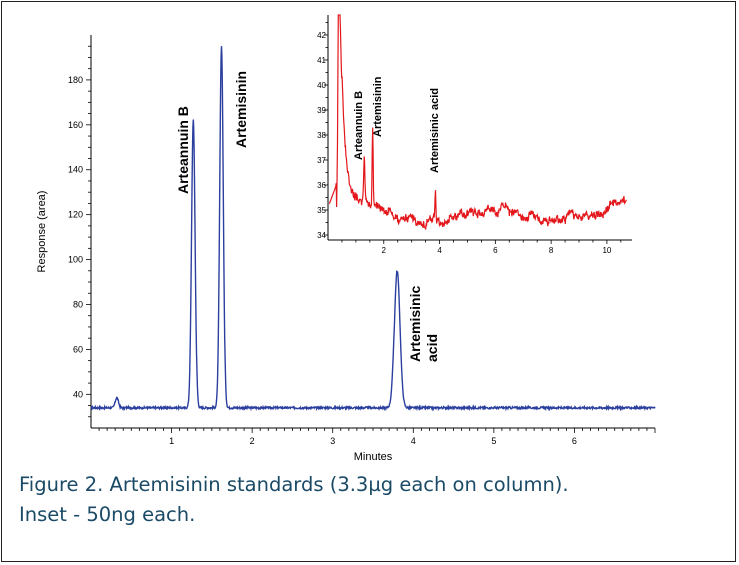 The width and height of the screenshot is (739, 565). What do you see at coordinates (332, 441) in the screenshot?
I see `main-x-tick-label: 3` at bounding box center [332, 441].